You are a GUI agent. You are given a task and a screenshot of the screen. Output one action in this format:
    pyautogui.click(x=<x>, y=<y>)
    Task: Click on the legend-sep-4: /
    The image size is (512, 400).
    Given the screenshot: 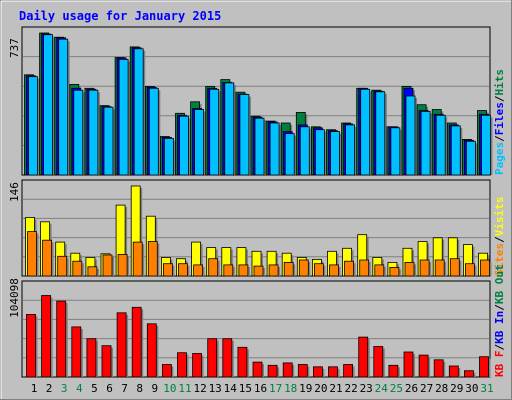 What is the action you would take?
    pyautogui.click(x=499, y=347)
    